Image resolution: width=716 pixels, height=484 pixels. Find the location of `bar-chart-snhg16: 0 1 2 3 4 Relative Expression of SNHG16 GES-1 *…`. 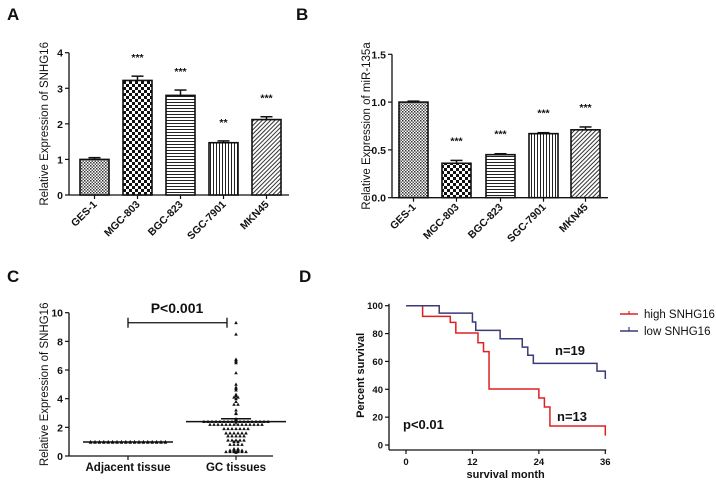

bar-chart-snhg16: 0 1 2 3 4 Relative Expression of SNHG16 GES-1 *… is located at coordinates (164, 142).